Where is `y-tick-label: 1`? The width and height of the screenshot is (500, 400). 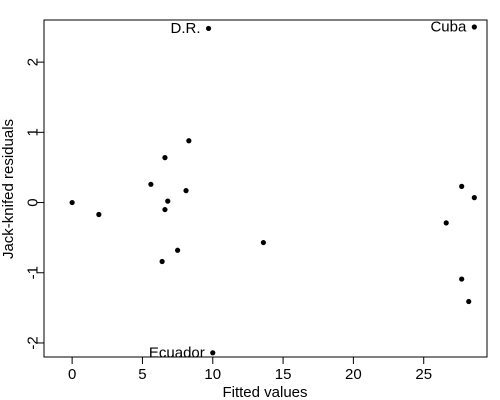 y-tick-label: 1 is located at coordinates (33, 132).